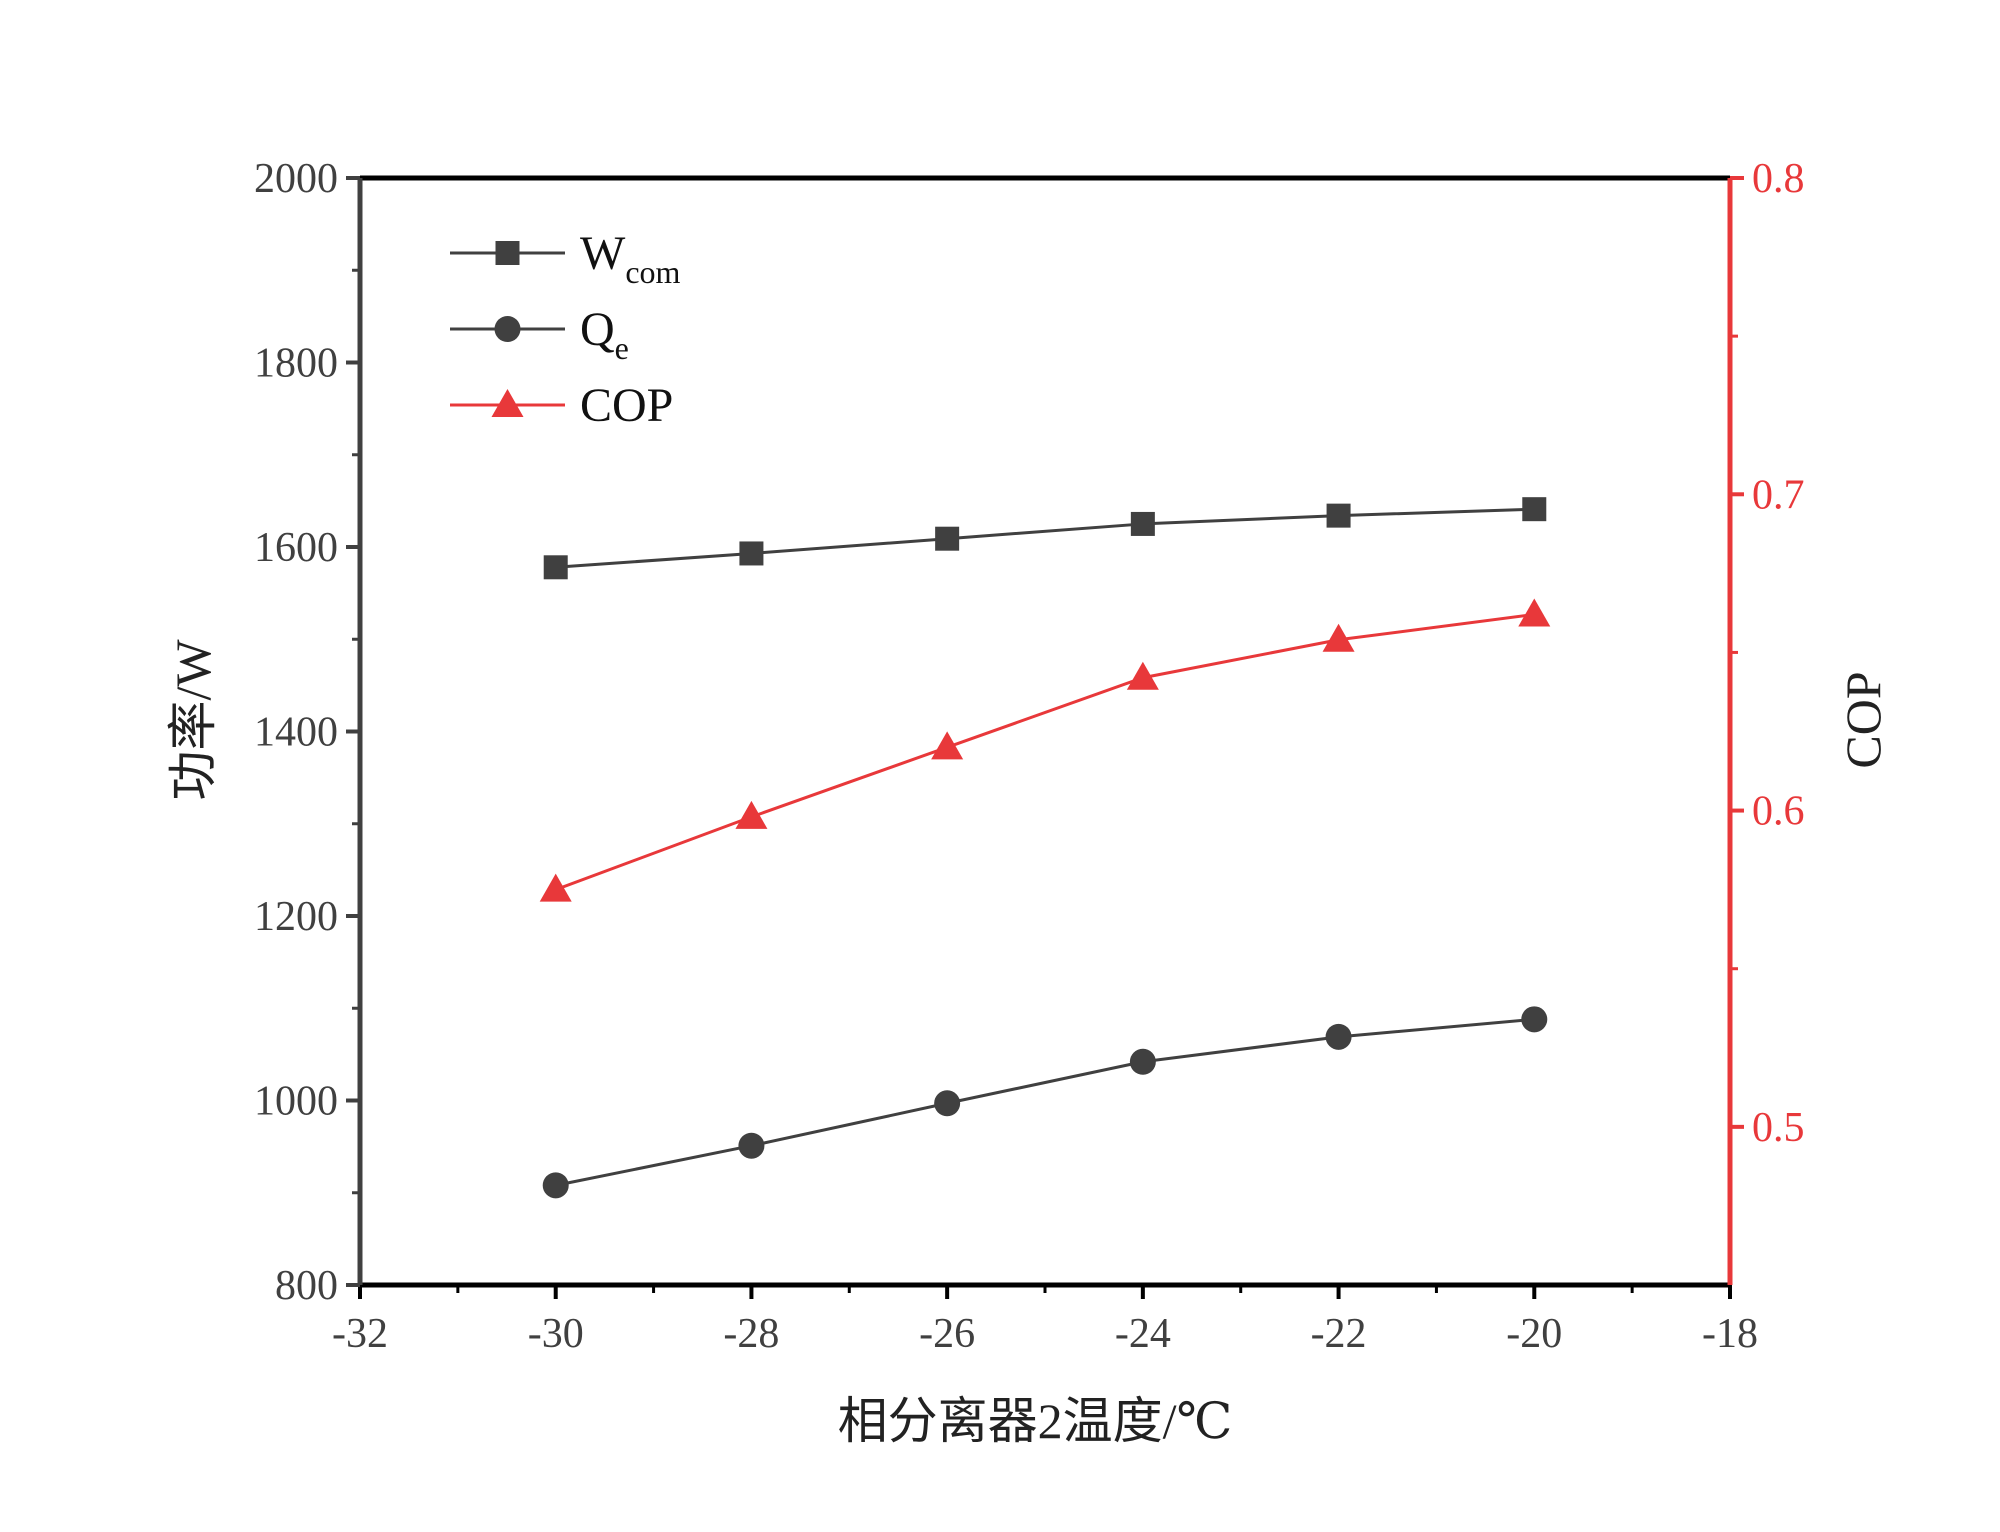 Image resolution: width=2000 pixels, height=1532 pixels. Describe the element at coordinates (1778, 179) in the screenshot. I see `right-tick-label: 0.8` at that location.